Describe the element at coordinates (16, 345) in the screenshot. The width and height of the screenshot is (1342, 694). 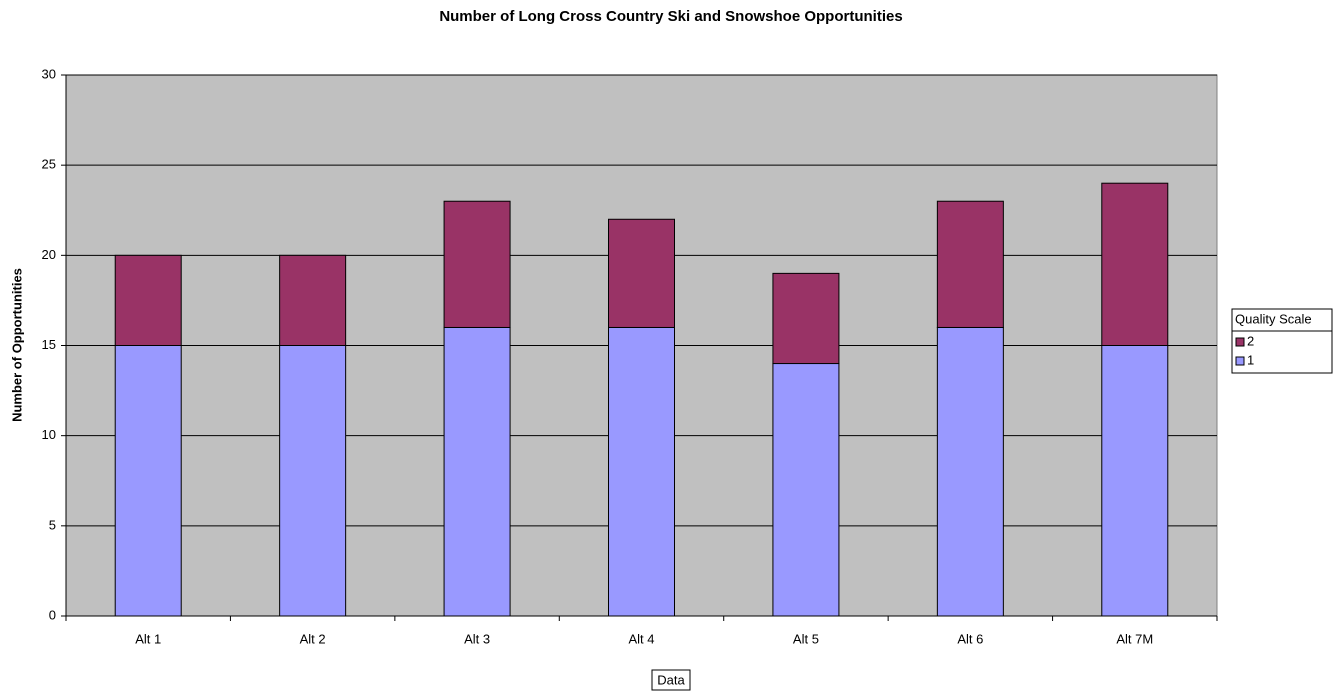
I see `y-axis-label: Number of Opportunities` at that location.